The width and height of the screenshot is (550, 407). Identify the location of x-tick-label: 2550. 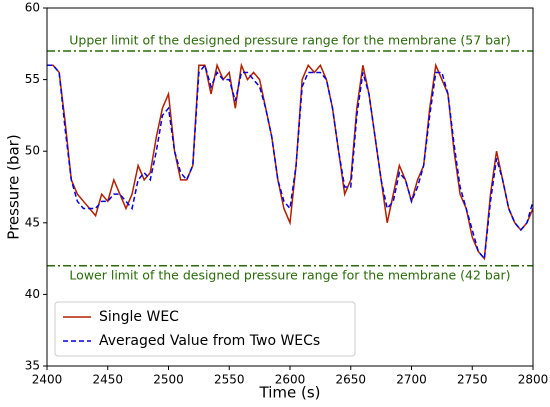
(229, 380).